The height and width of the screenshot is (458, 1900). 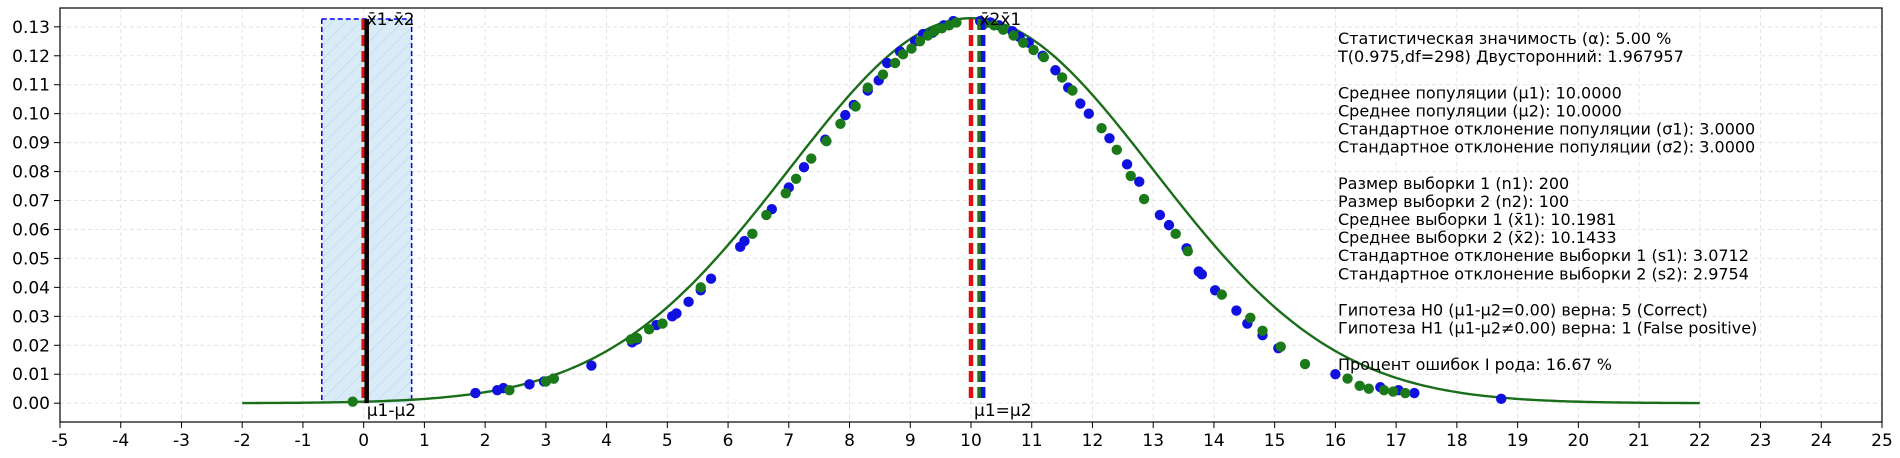 What do you see at coordinates (1477, 219) in the screenshot?
I see `stats-line: Среднее выборки 1 (x̄1): 10.1981` at bounding box center [1477, 219].